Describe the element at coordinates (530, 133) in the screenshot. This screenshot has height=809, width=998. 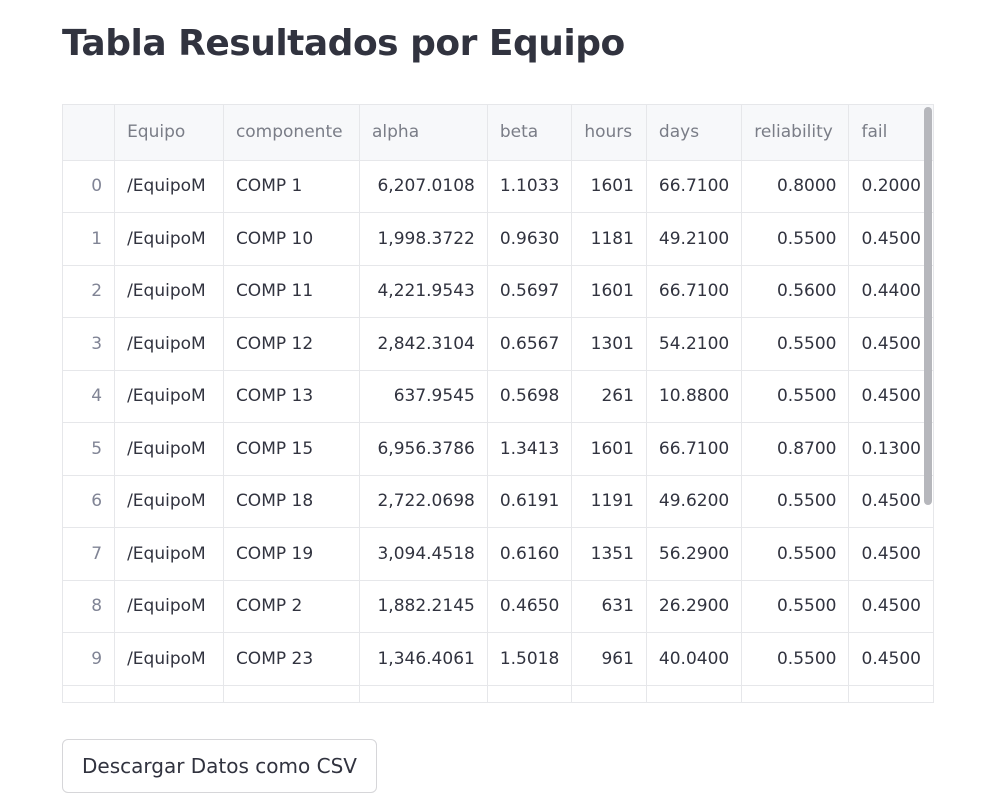
I see `column-header-beta: beta` at that location.